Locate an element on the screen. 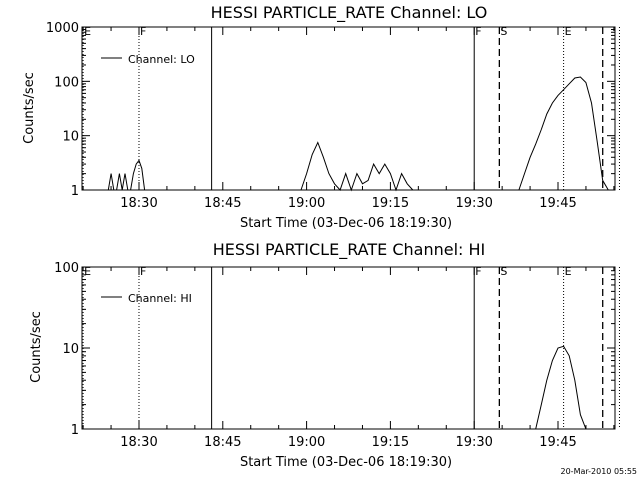  y-tick-label: 1000 is located at coordinates (62, 28).